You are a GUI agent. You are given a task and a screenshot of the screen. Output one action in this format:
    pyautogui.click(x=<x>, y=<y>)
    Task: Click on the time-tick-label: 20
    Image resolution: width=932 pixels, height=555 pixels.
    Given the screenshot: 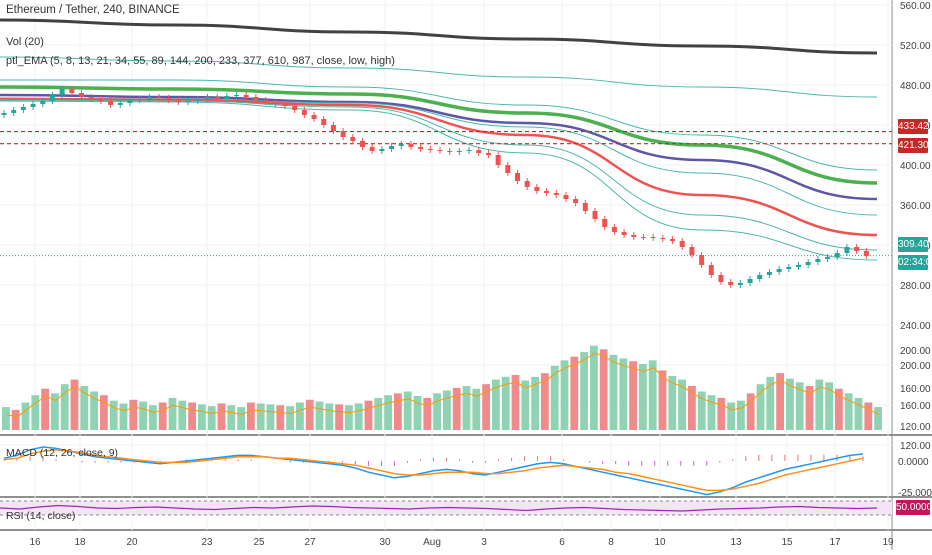 What is the action you would take?
    pyautogui.click(x=132, y=542)
    